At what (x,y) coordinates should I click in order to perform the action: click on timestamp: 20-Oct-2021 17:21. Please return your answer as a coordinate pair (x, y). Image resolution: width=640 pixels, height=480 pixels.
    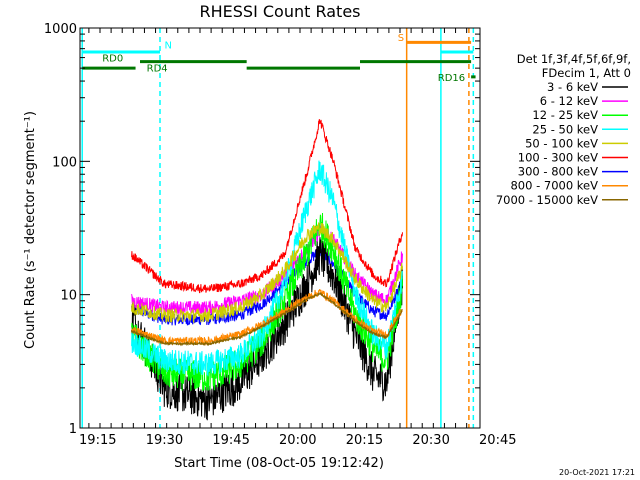
    Looking at the image, I should click on (597, 472).